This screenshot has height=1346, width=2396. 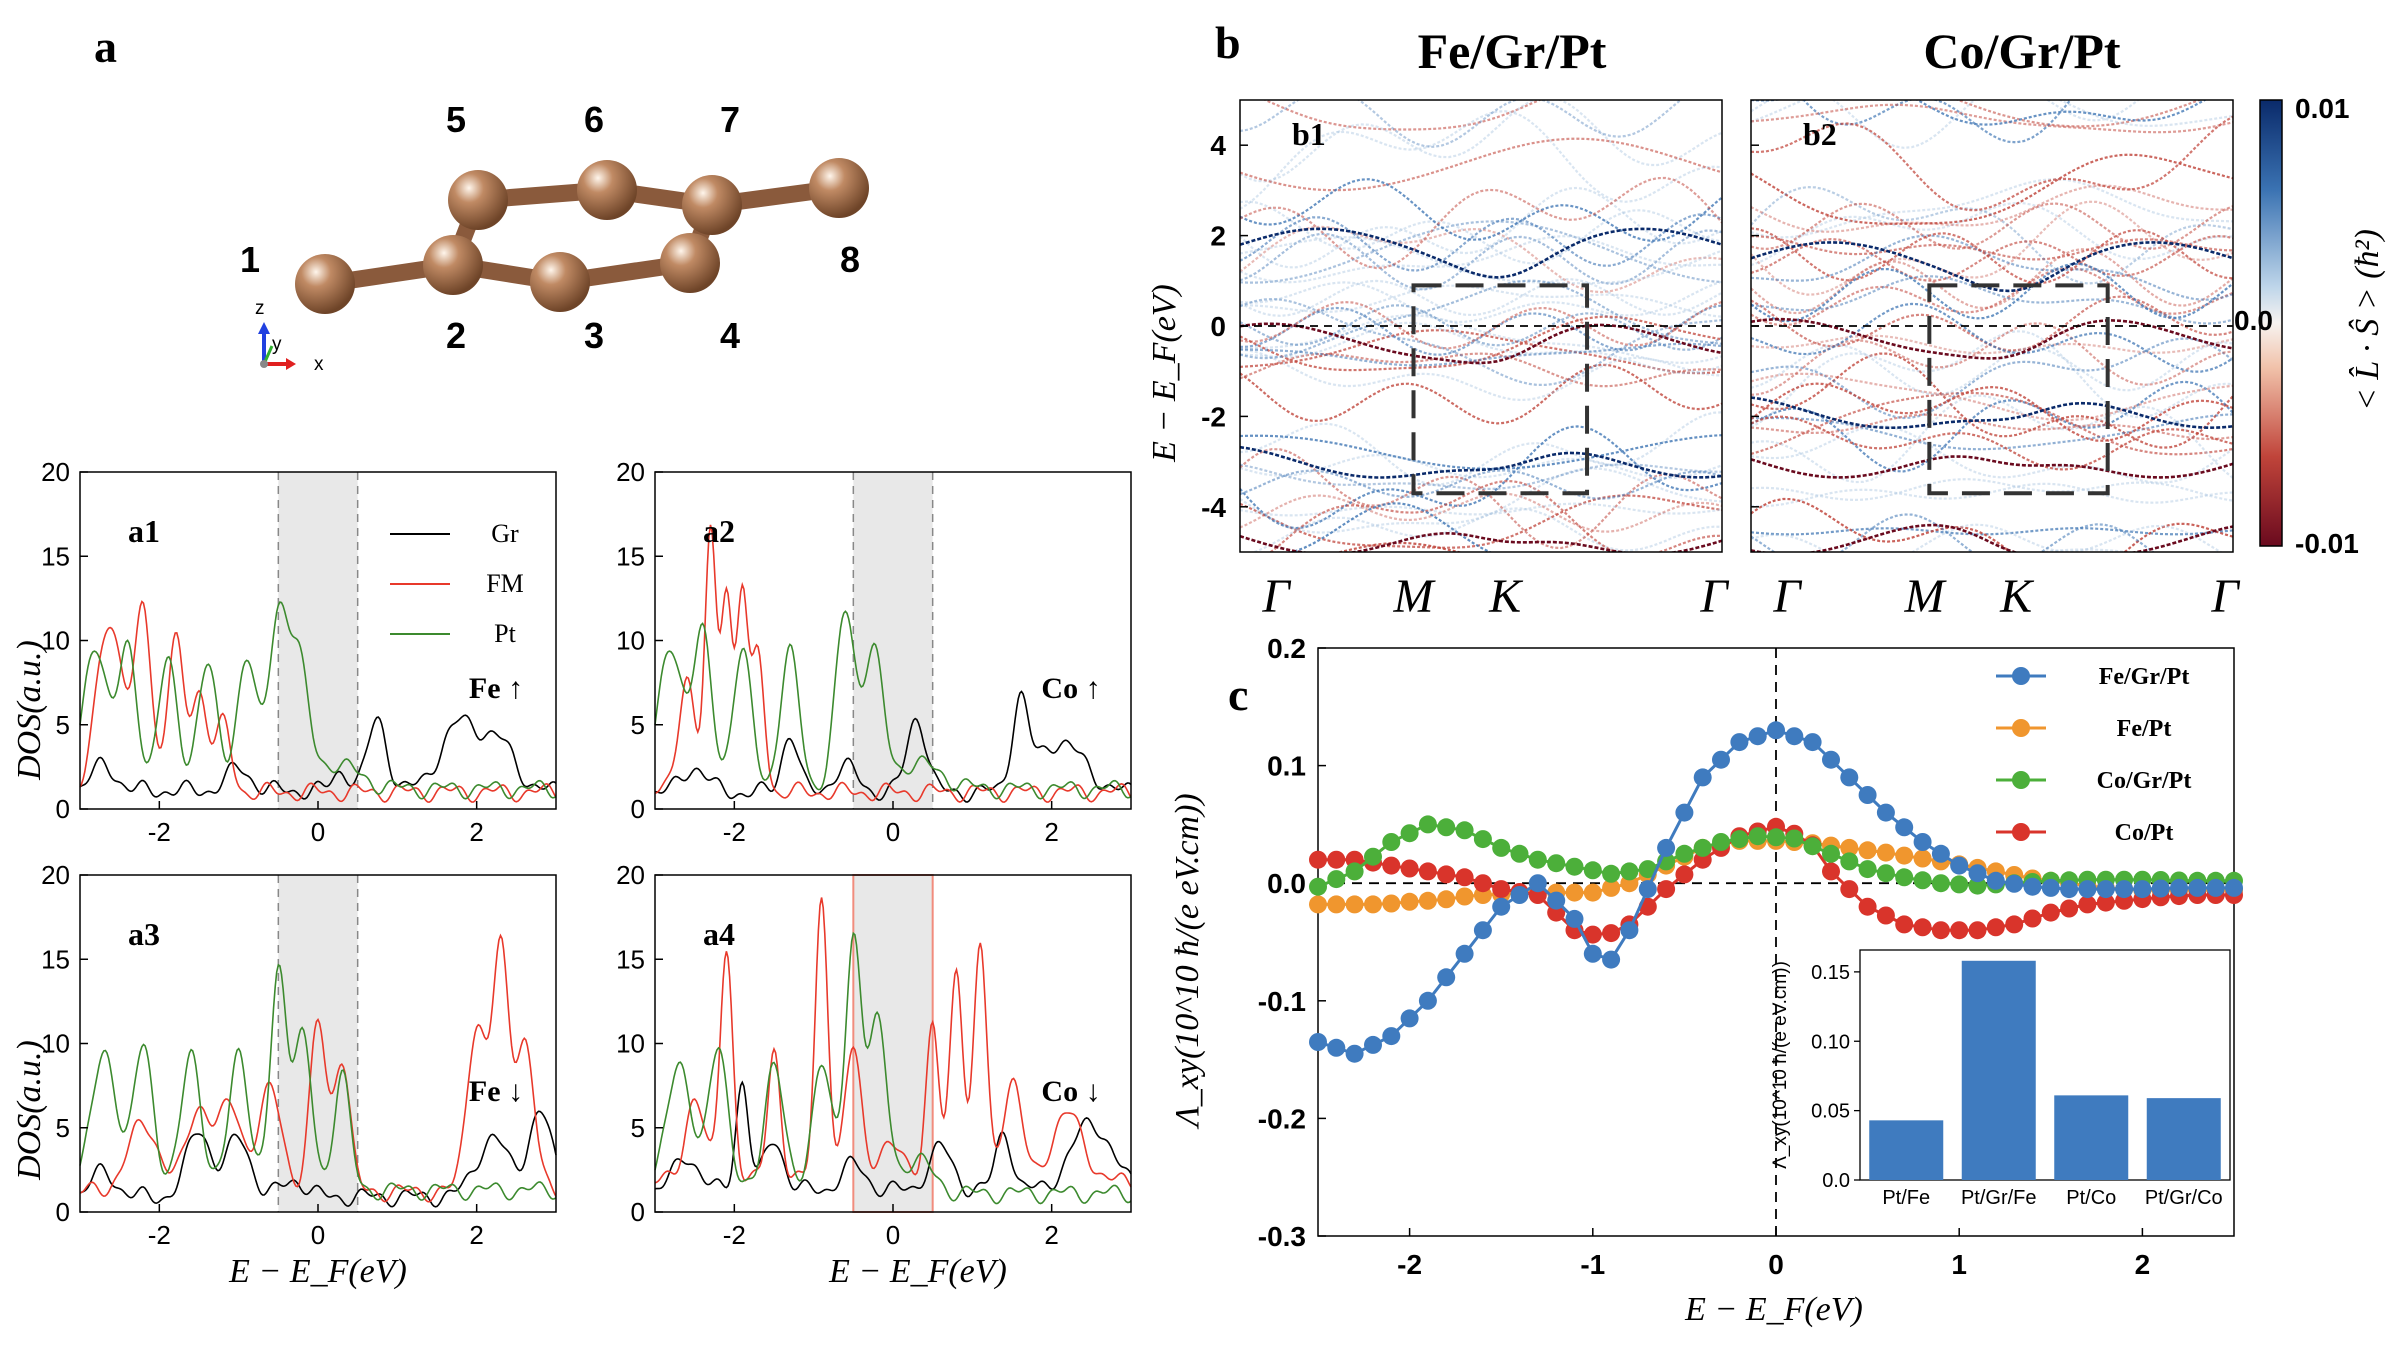 I want to click on highlight-box, so click(x=1500, y=389).